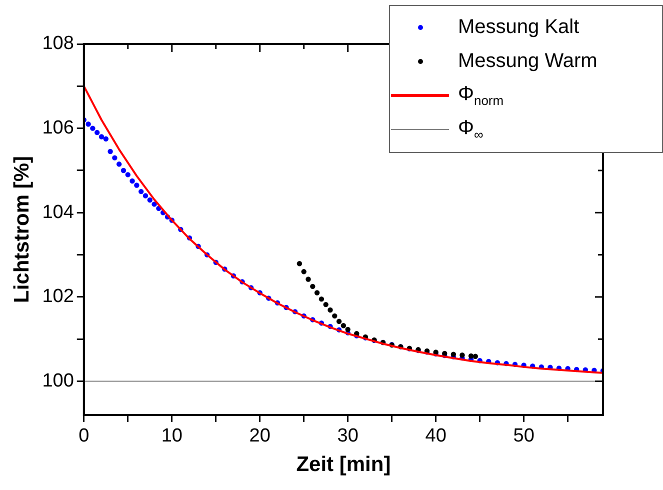  What do you see at coordinates (435, 436) in the screenshot?
I see `x-tick-label: 40` at bounding box center [435, 436].